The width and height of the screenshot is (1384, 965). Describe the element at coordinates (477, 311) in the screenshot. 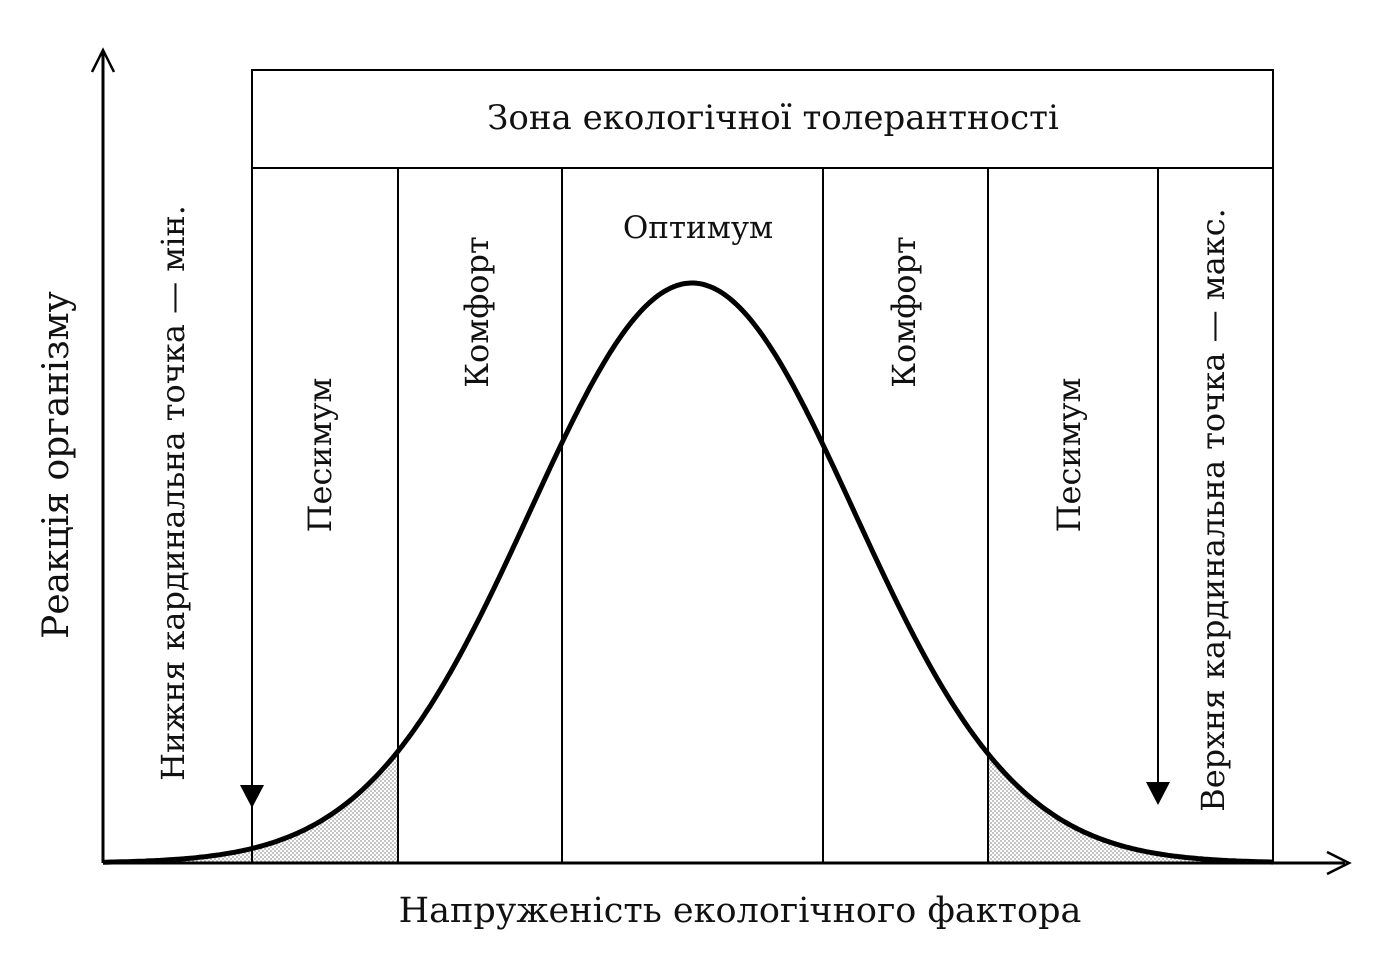

I see `zone-label-comfort-left: Комфорт` at that location.